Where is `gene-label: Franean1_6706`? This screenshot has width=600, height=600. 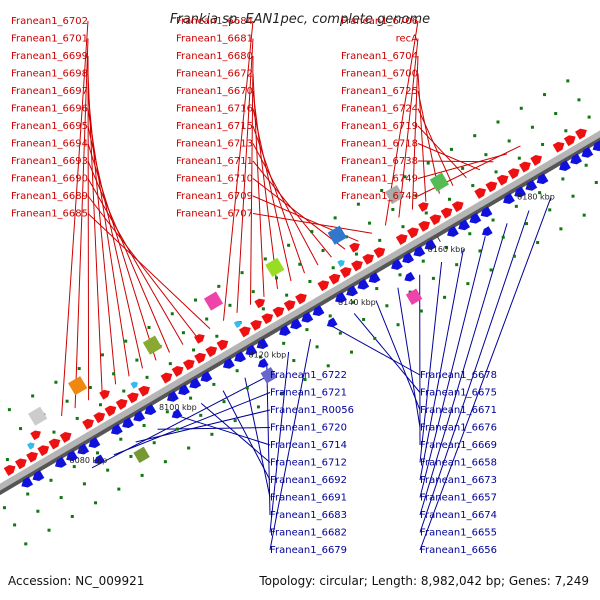 gene-label: Franean1_6706 is located at coordinates (379, 21).